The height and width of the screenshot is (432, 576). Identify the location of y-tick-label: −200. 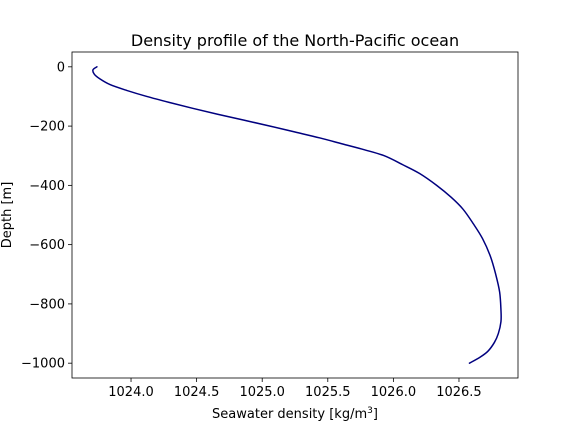
(47, 127).